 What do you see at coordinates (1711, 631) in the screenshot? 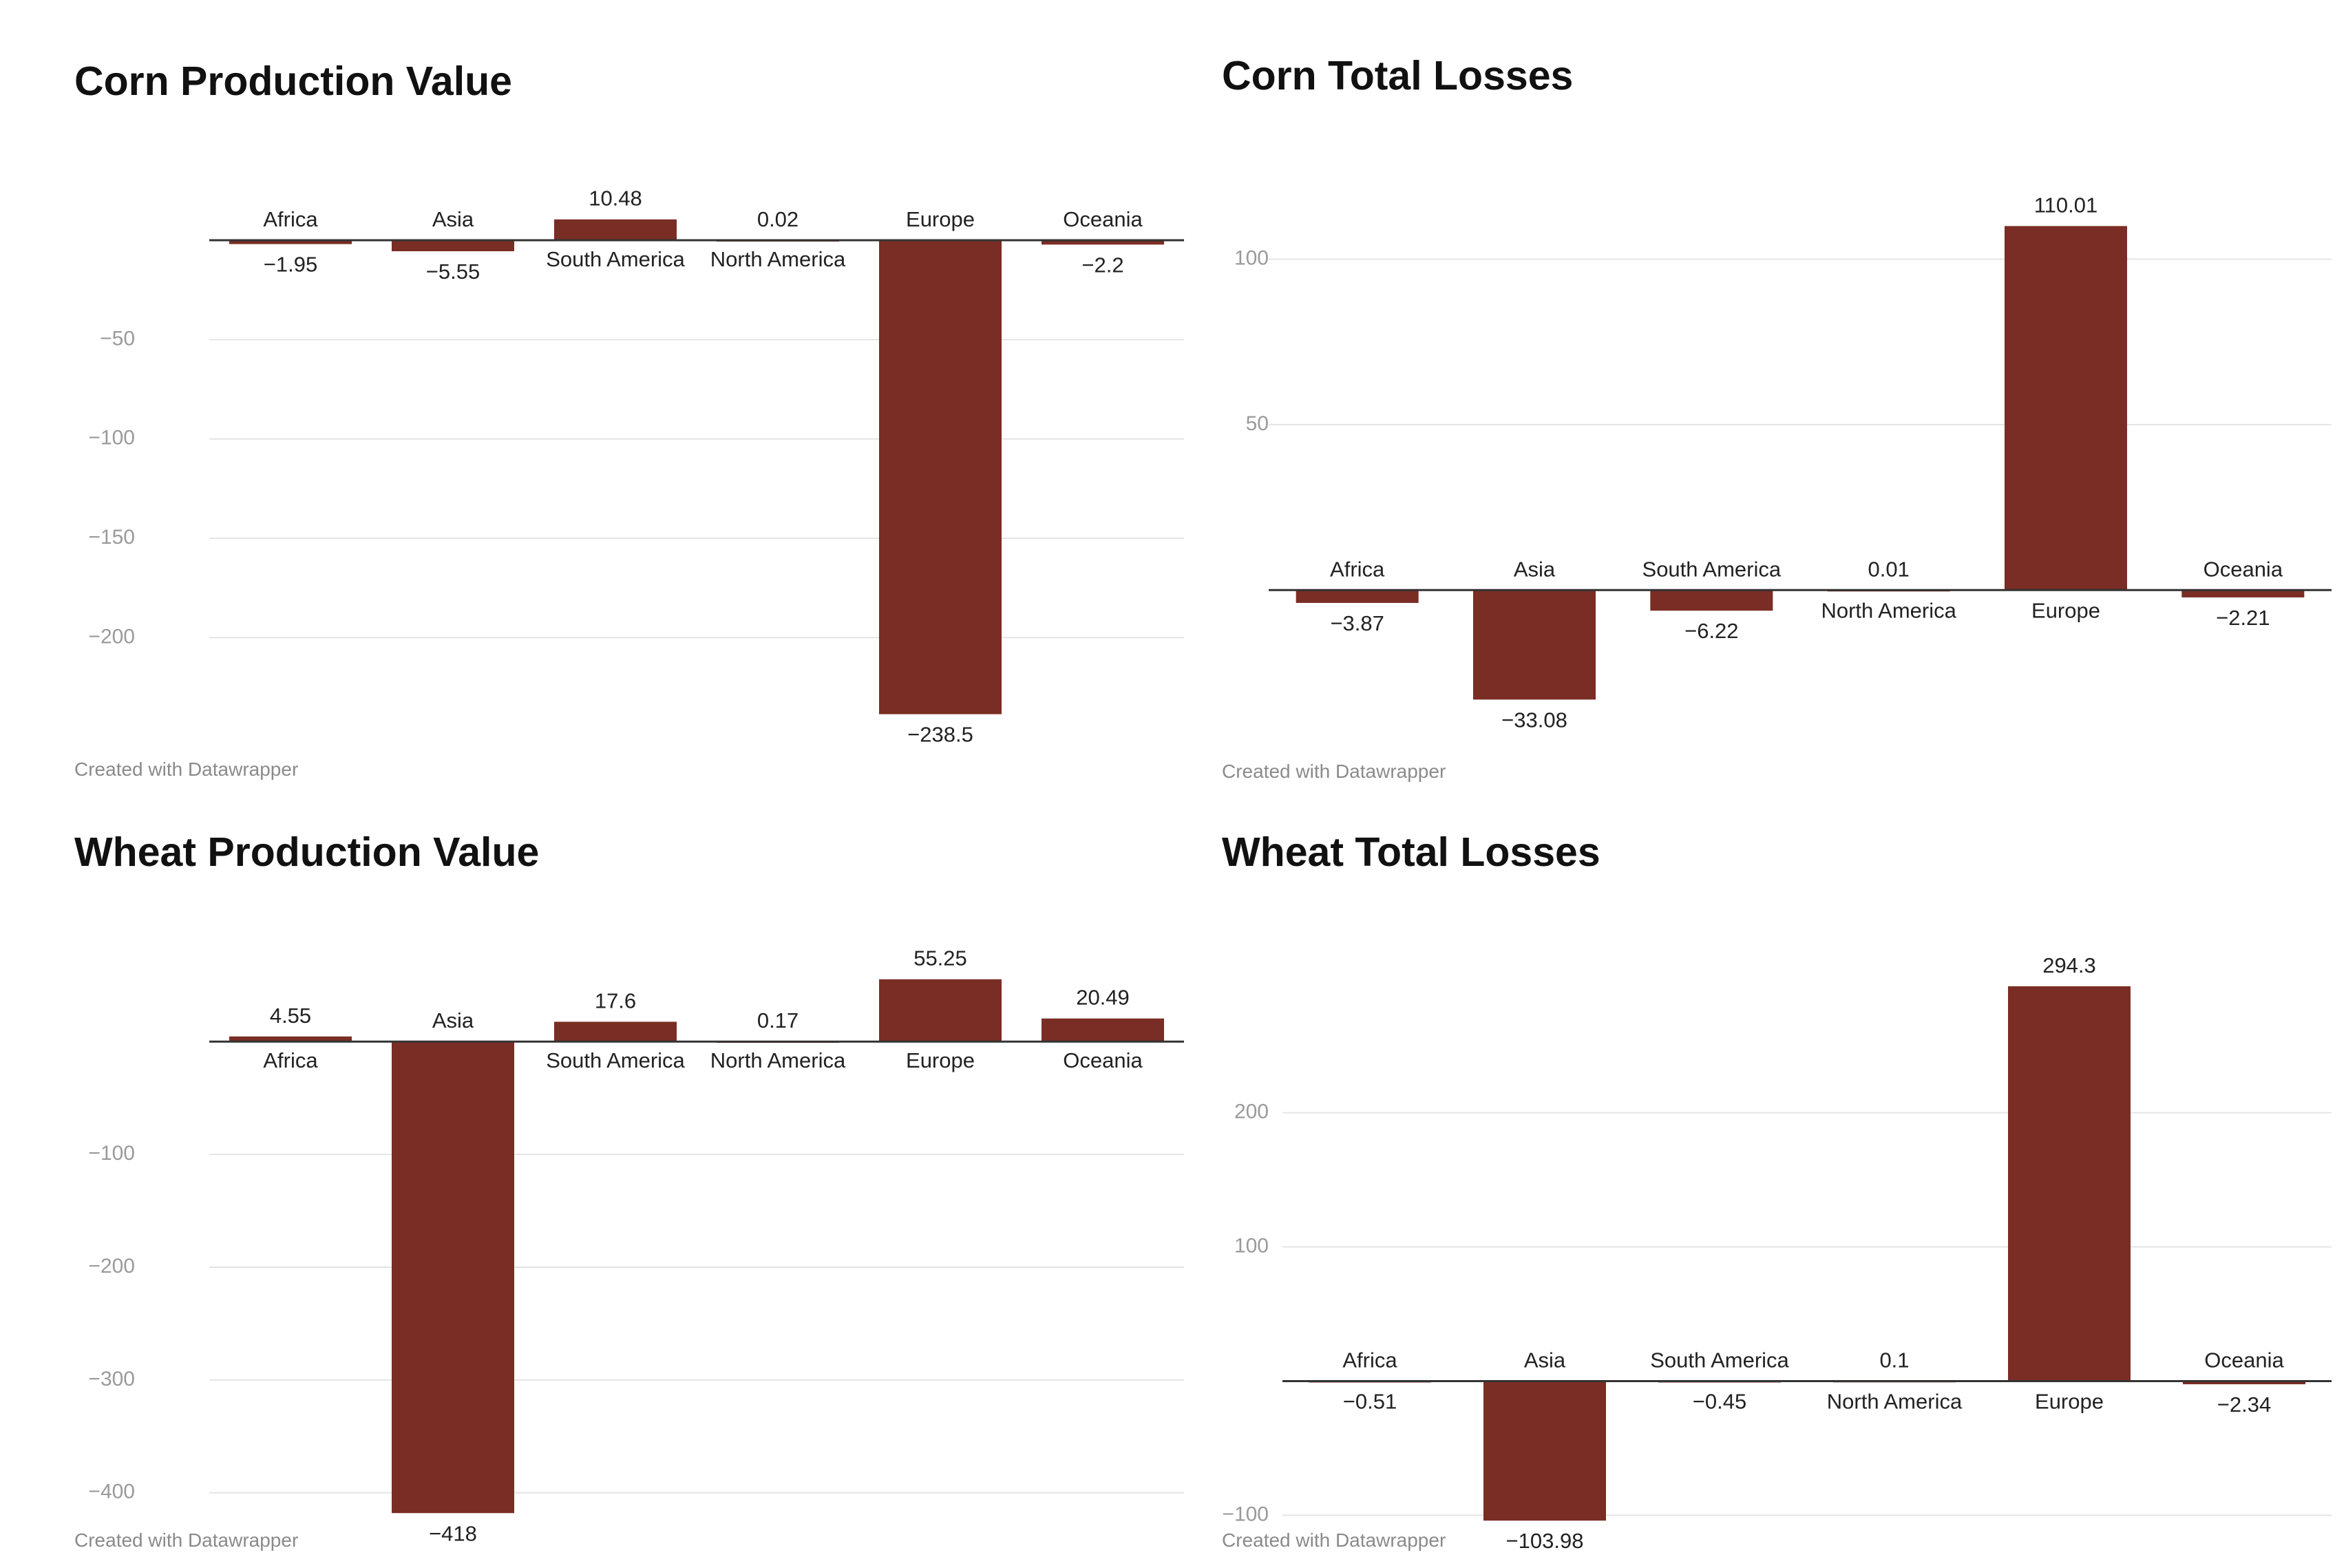
I see `value-label-south-america: −6.22` at bounding box center [1711, 631].